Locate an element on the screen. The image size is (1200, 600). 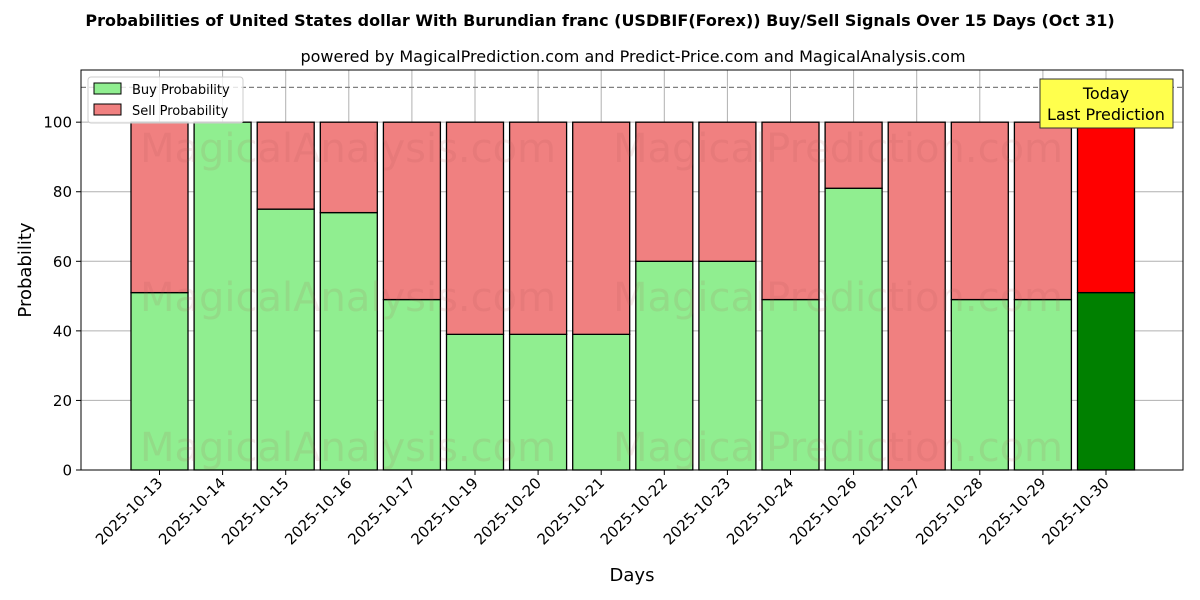
annotation-box is located at coordinates (1106, 103).